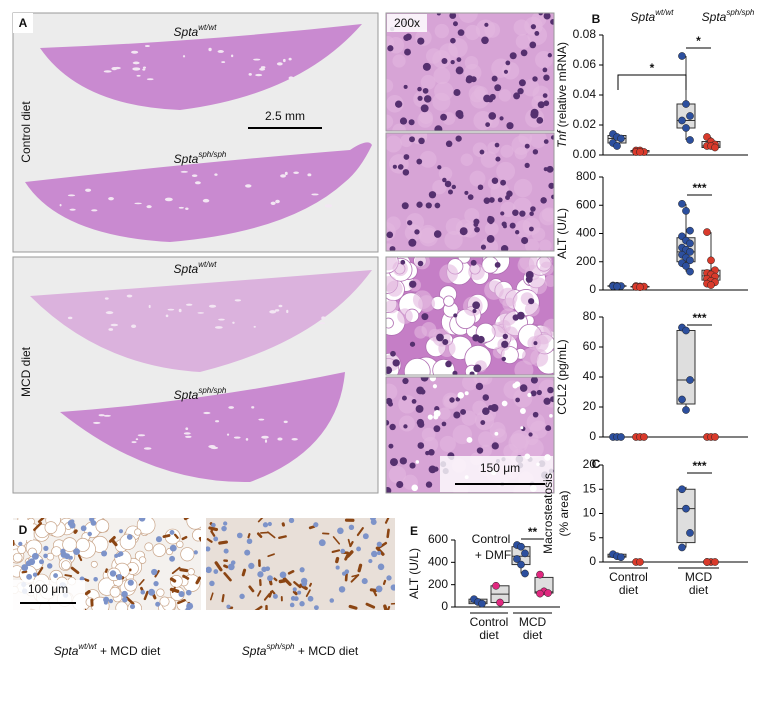 Image resolution: width=771 pixels, height=709 pixels. Describe the element at coordinates (728, 16) in the screenshot. I see `legend-entry: Sptasph/sph` at that location.